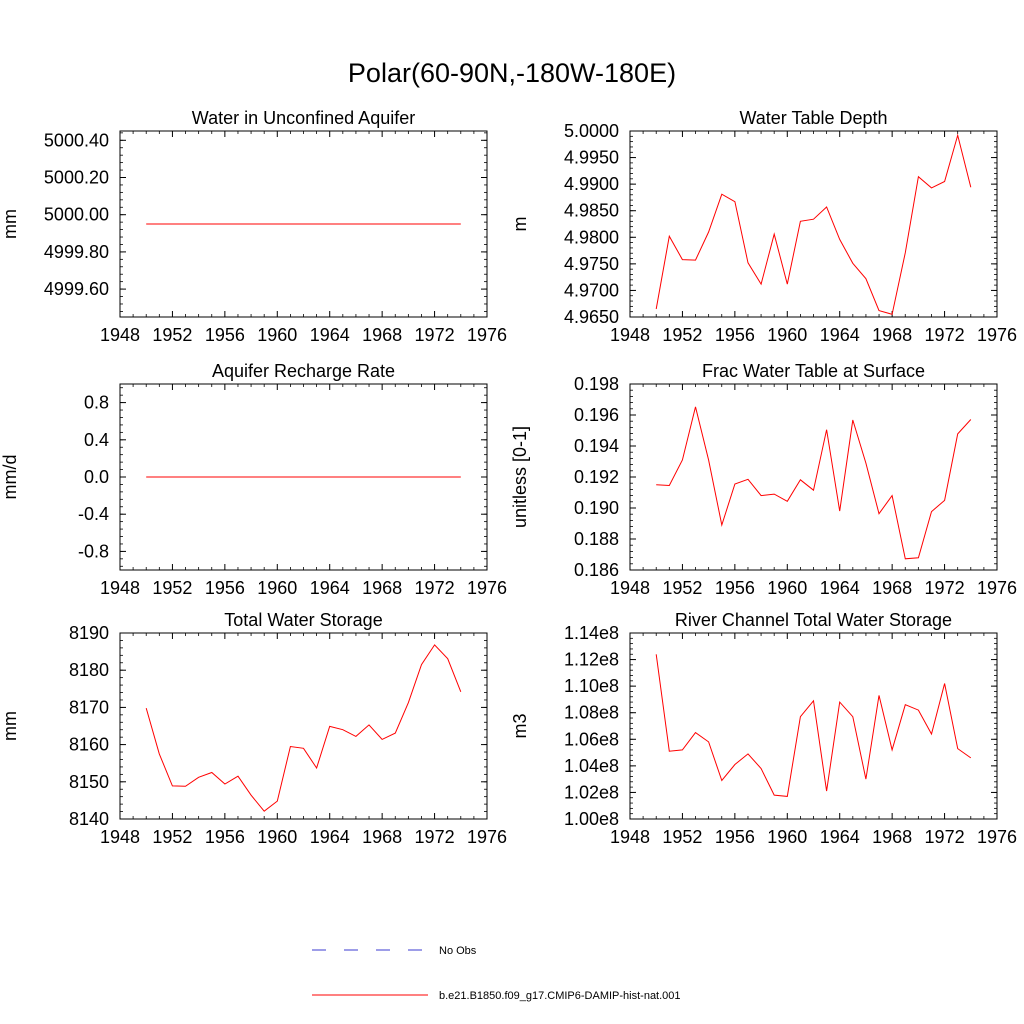 The image size is (1024, 1024). What do you see at coordinates (591, 317) in the screenshot?
I see `y-tick-label: 4.9650` at bounding box center [591, 317].